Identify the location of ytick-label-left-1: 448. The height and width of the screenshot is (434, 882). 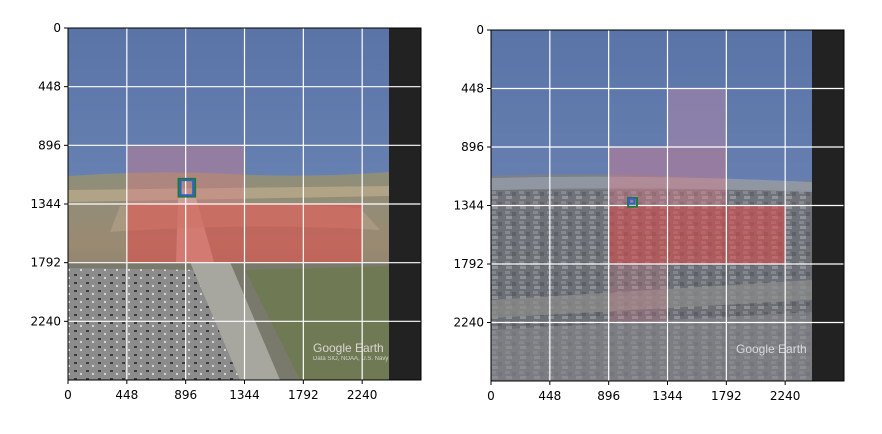
(49, 87).